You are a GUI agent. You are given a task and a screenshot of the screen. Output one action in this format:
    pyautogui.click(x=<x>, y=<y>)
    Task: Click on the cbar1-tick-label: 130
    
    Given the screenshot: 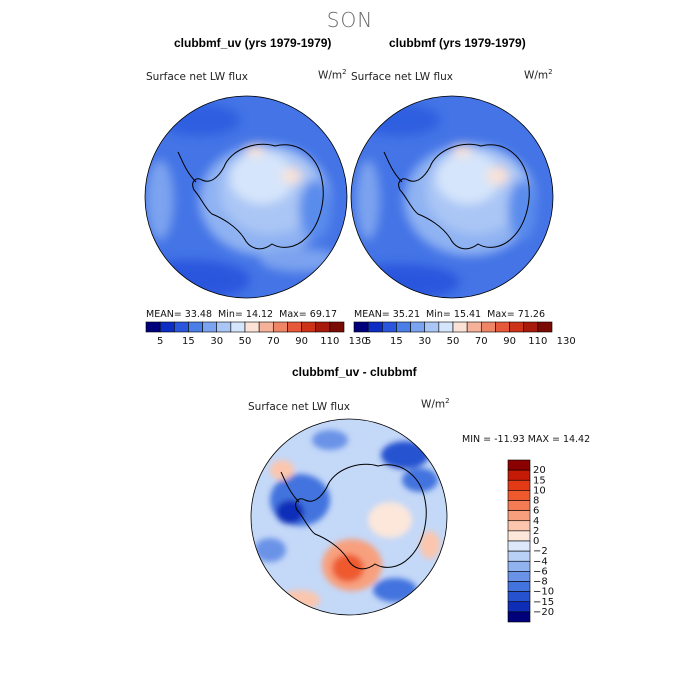 What is the action you would take?
    pyautogui.click(x=358, y=341)
    